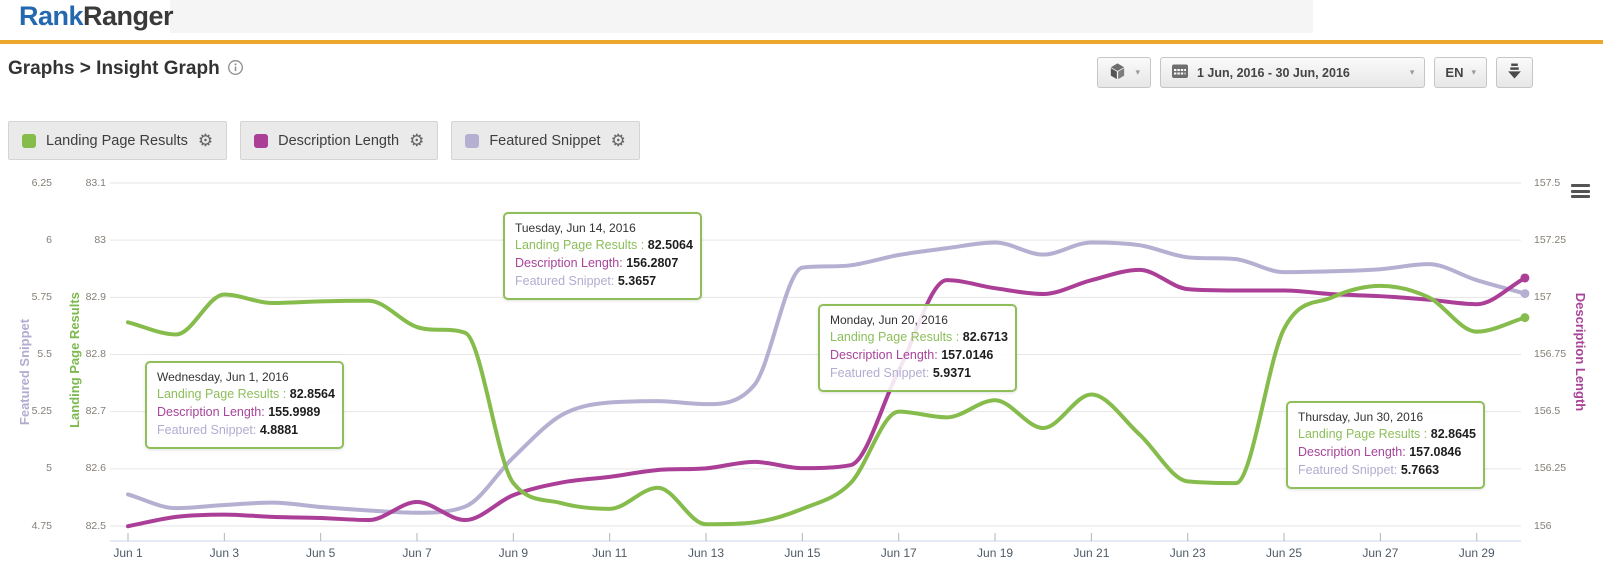 The image size is (1603, 569). What do you see at coordinates (1361, 417) in the screenshot?
I see `tooltip-date: Thursday, Jun 30, 2016` at bounding box center [1361, 417].